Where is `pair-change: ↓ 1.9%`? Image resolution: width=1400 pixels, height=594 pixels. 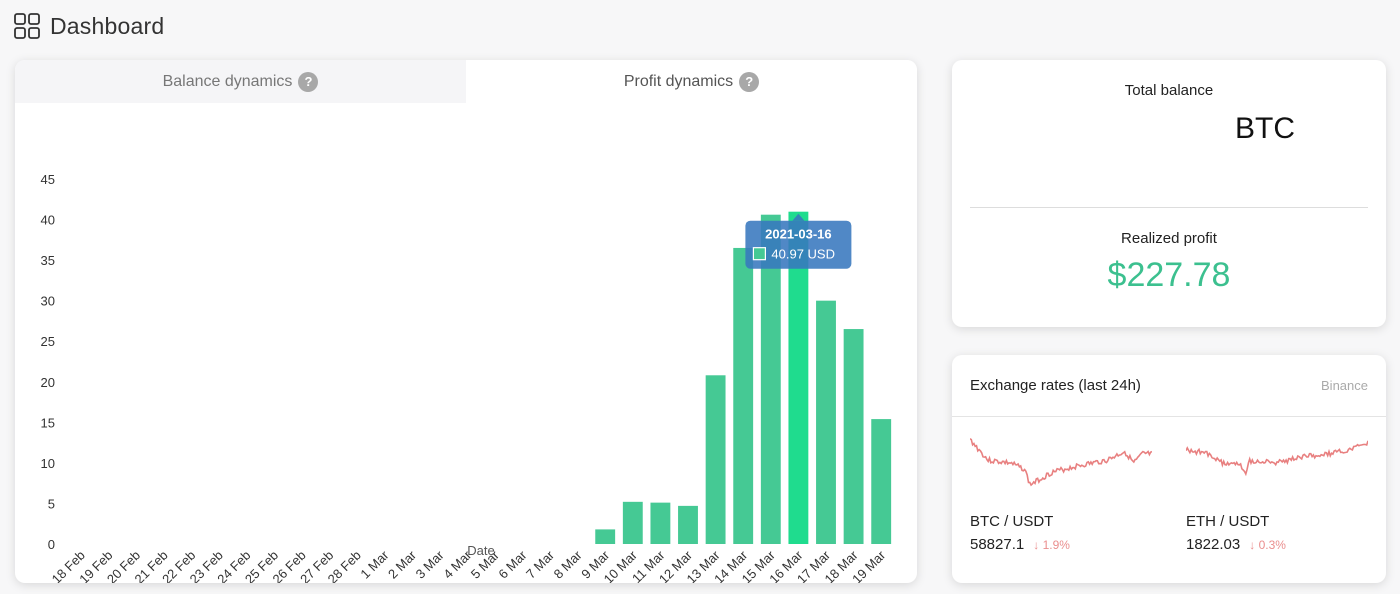 pair-change: ↓ 1.9% is located at coordinates (1051, 545).